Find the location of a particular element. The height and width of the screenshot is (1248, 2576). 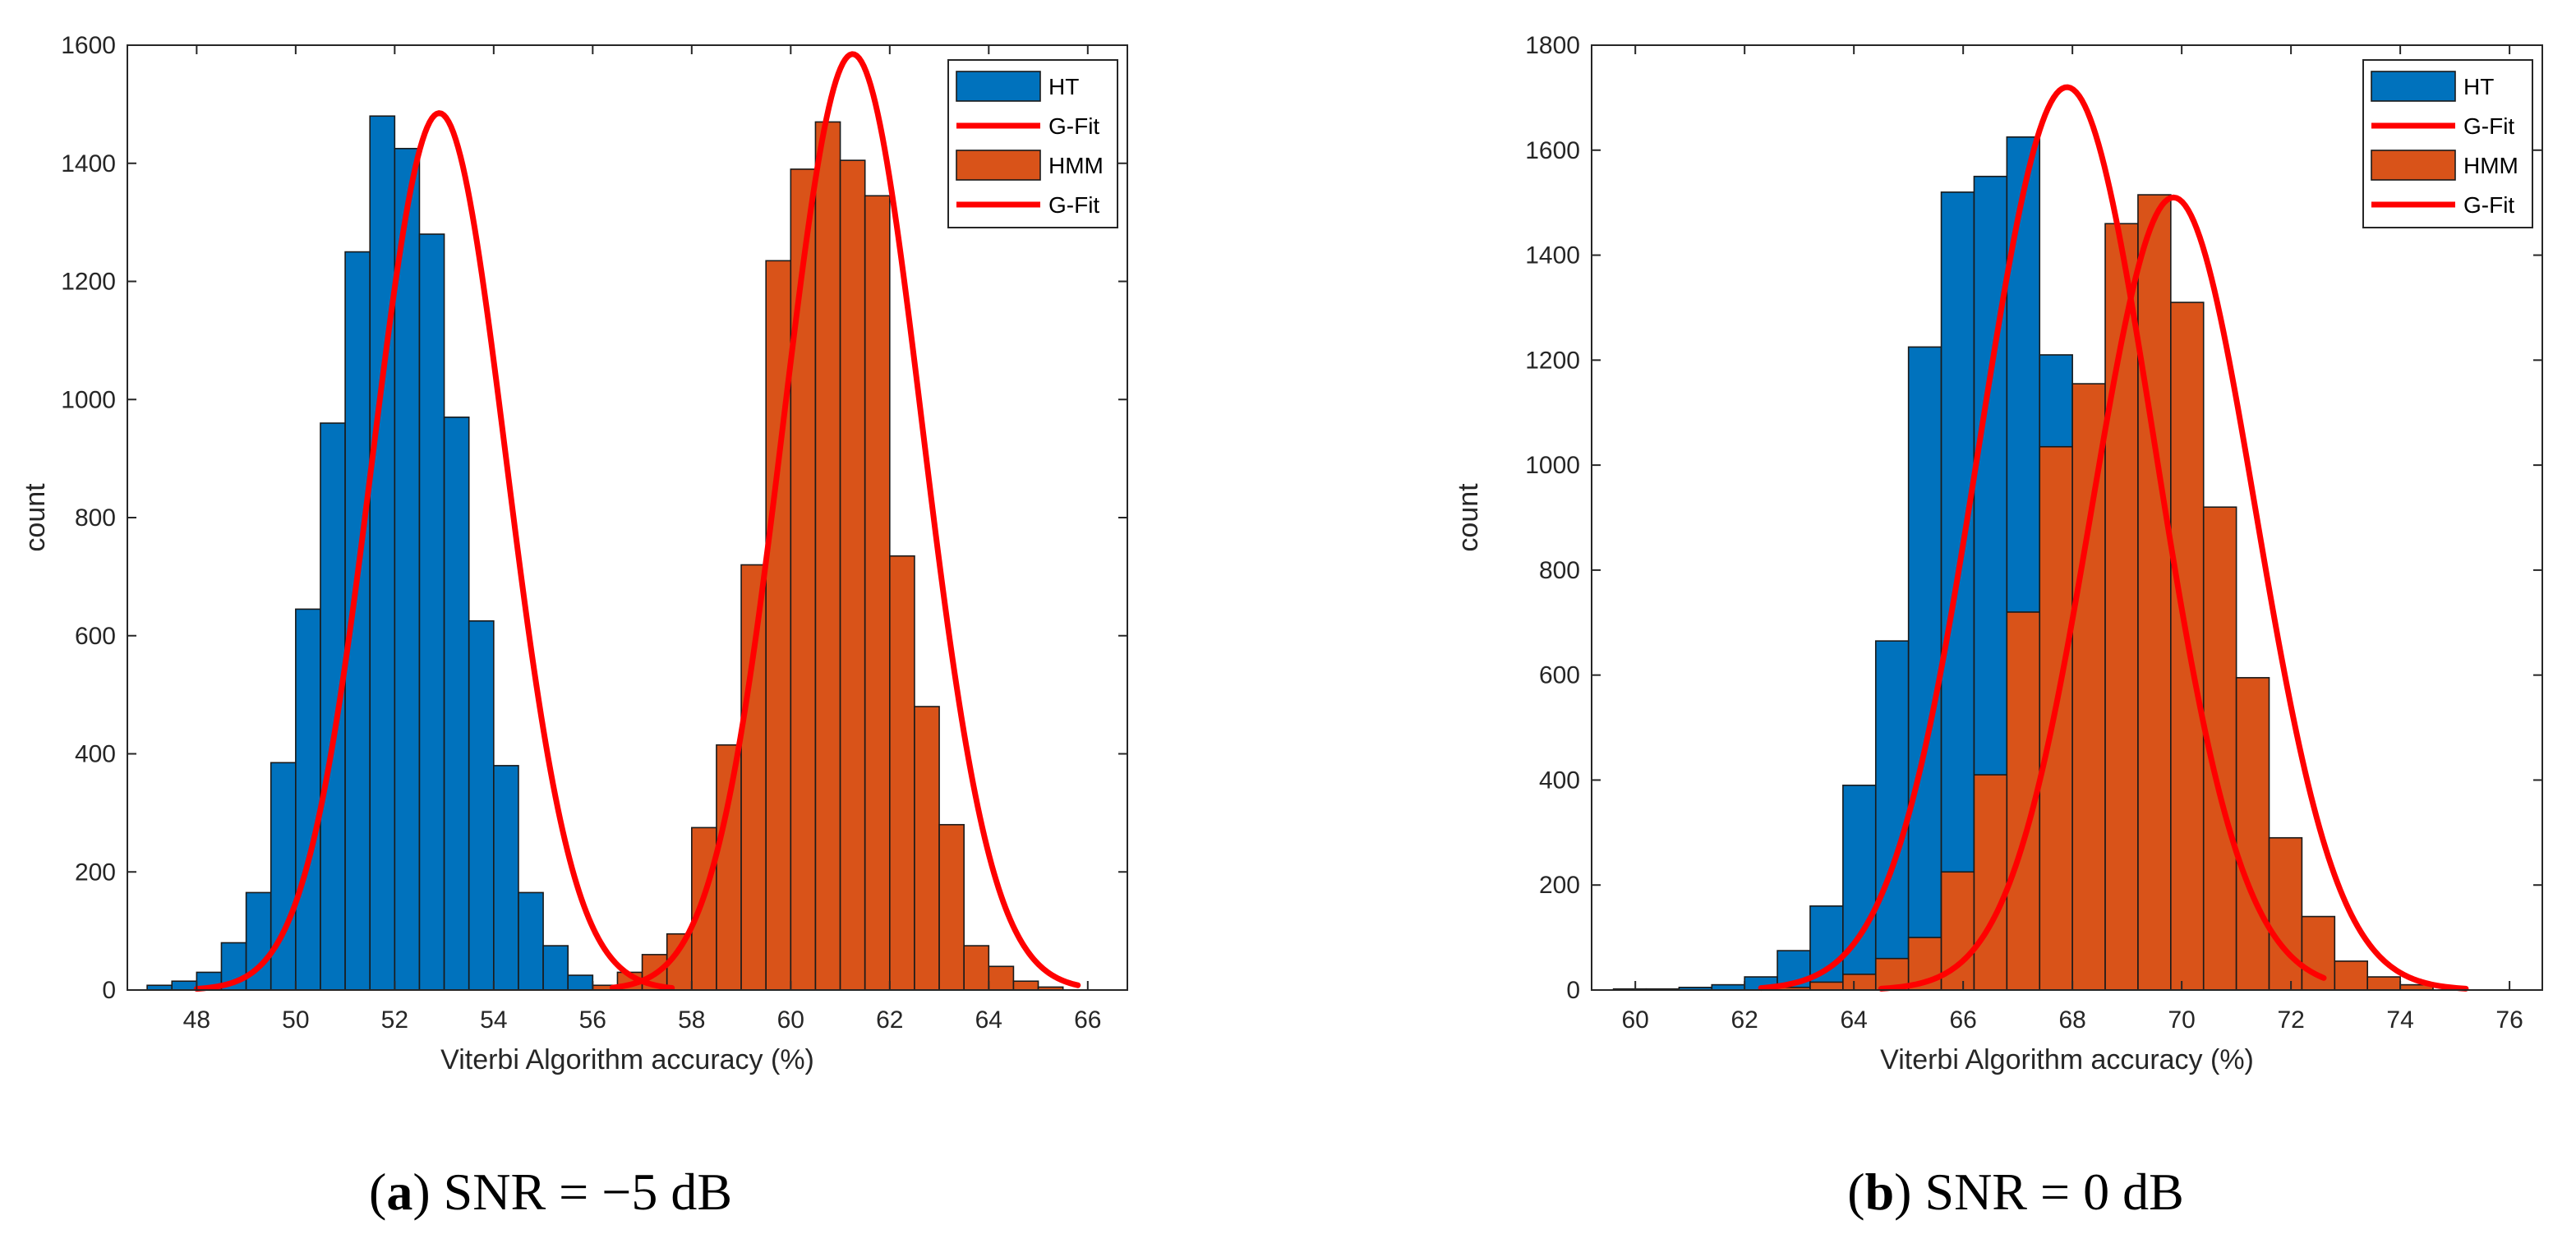

x-tick-label-6: 72 is located at coordinates (2290, 1020).